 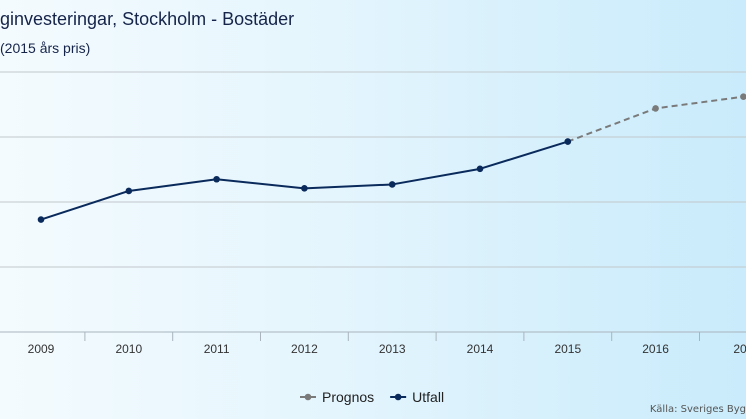 I want to click on legend-label-utfall: Utfall, so click(x=428, y=397).